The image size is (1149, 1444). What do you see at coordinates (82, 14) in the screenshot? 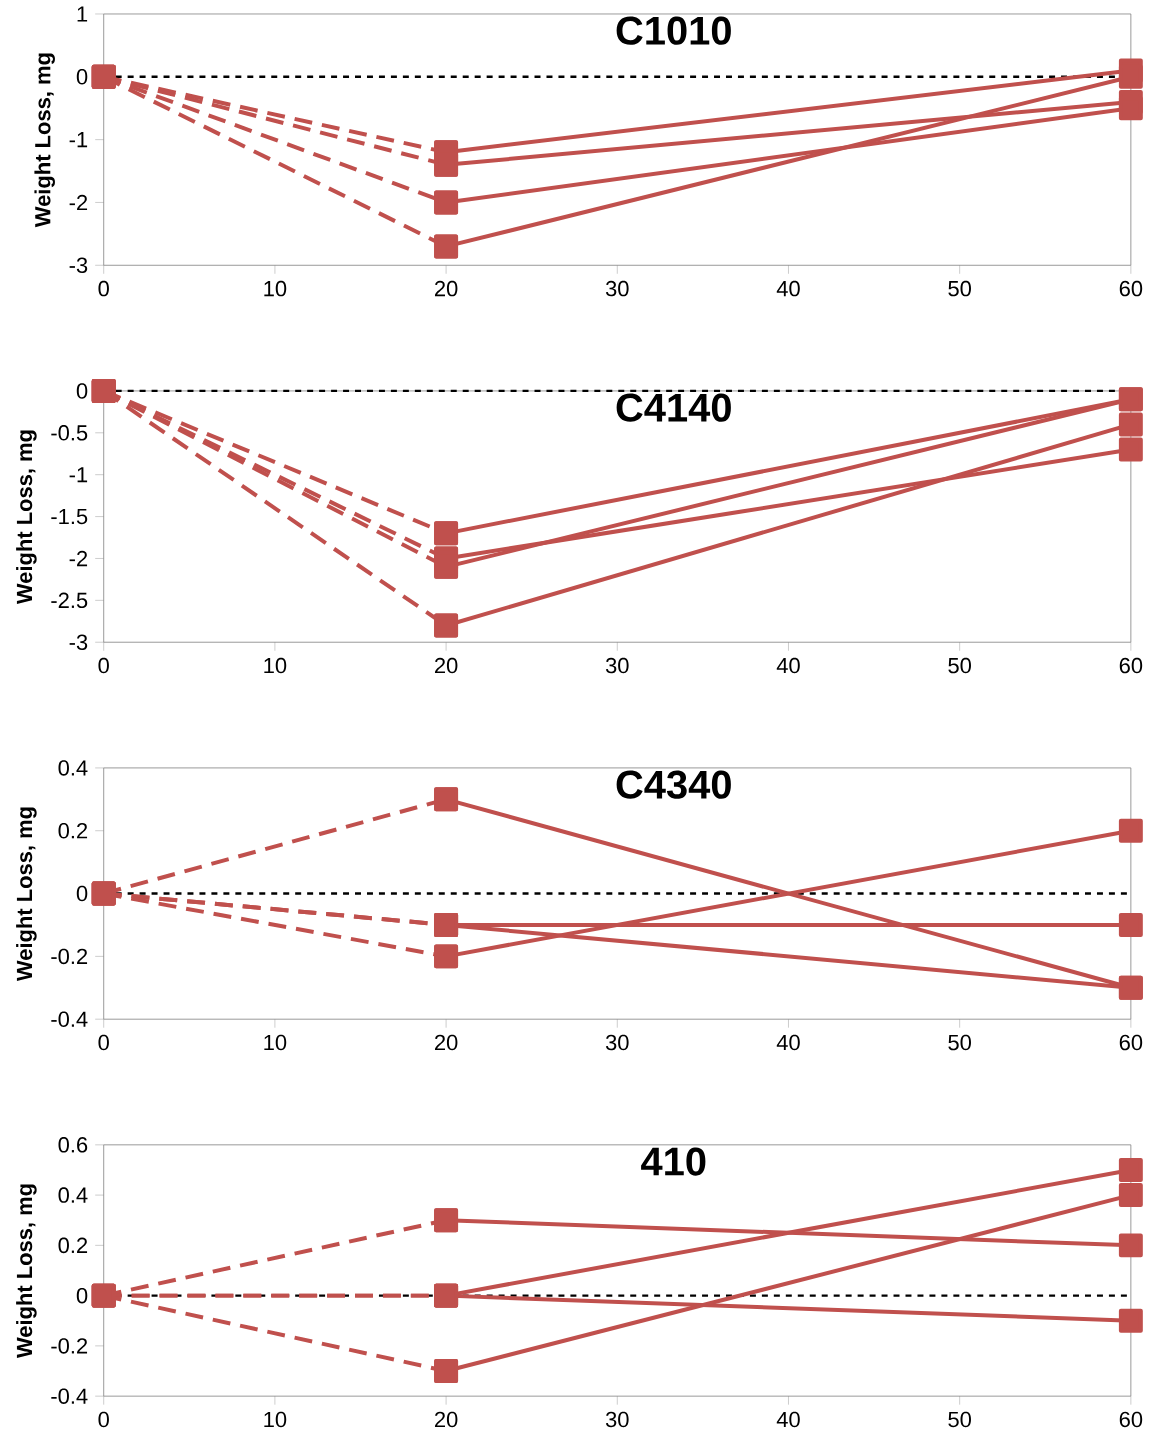
I see `y-tick-label: 1` at bounding box center [82, 14].